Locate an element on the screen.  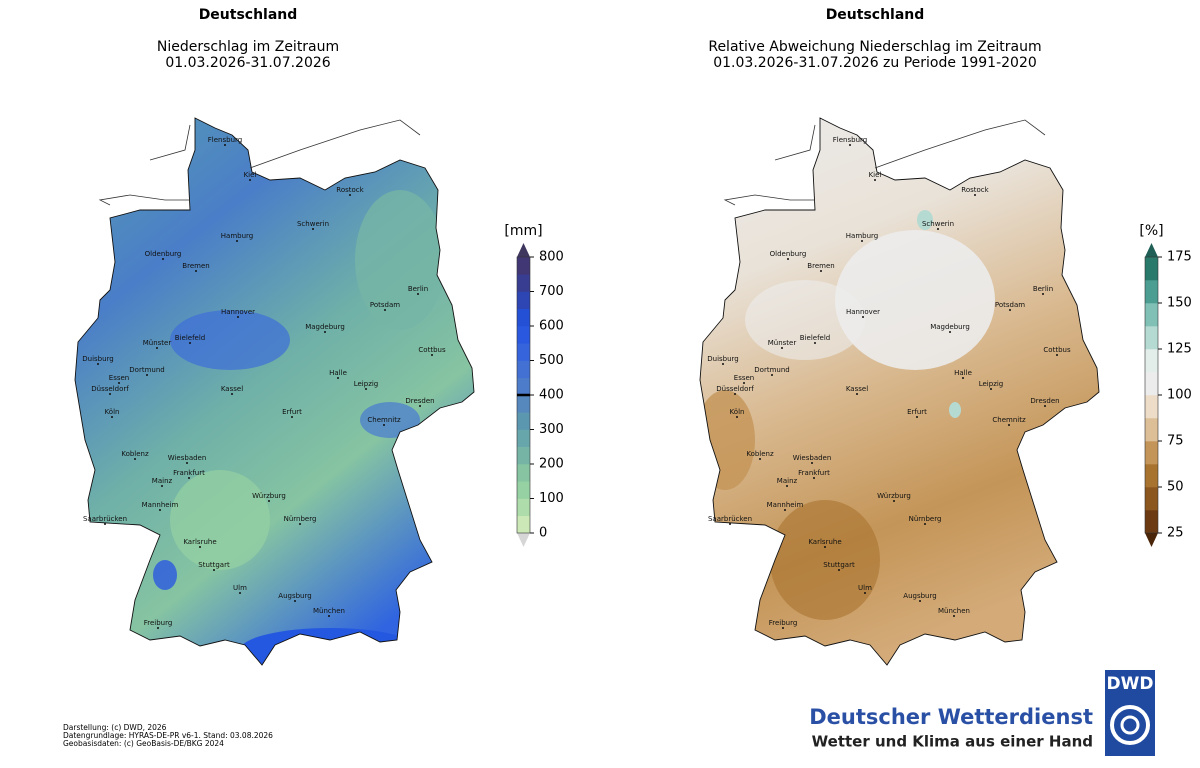
colorbar-tick-label: 150 is located at coordinates (1179, 303).